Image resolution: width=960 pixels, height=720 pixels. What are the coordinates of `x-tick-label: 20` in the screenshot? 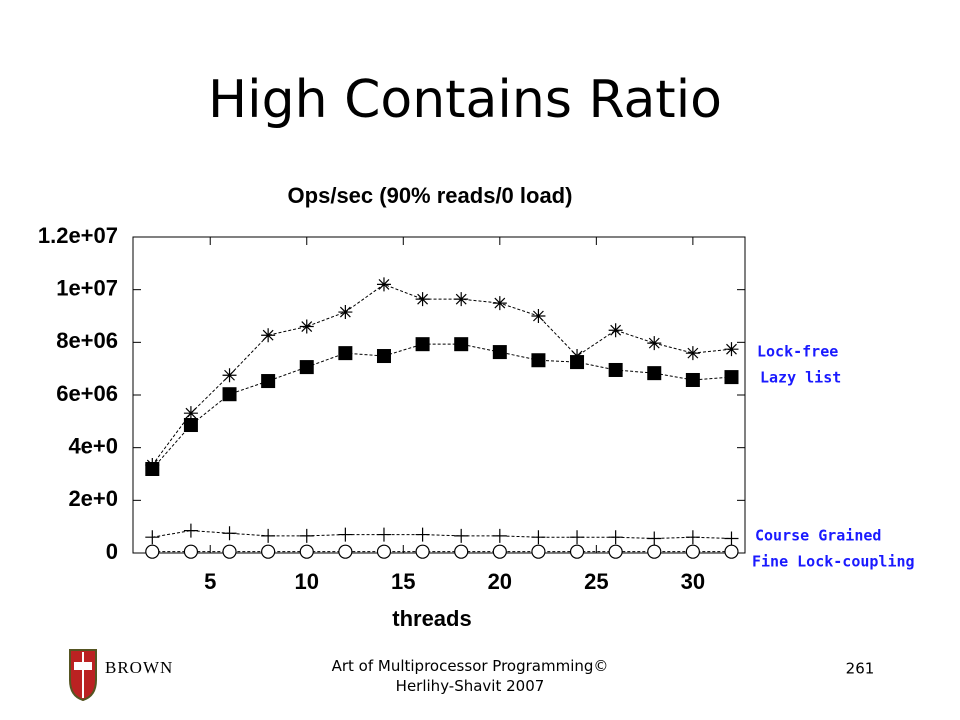 It's located at (500, 581).